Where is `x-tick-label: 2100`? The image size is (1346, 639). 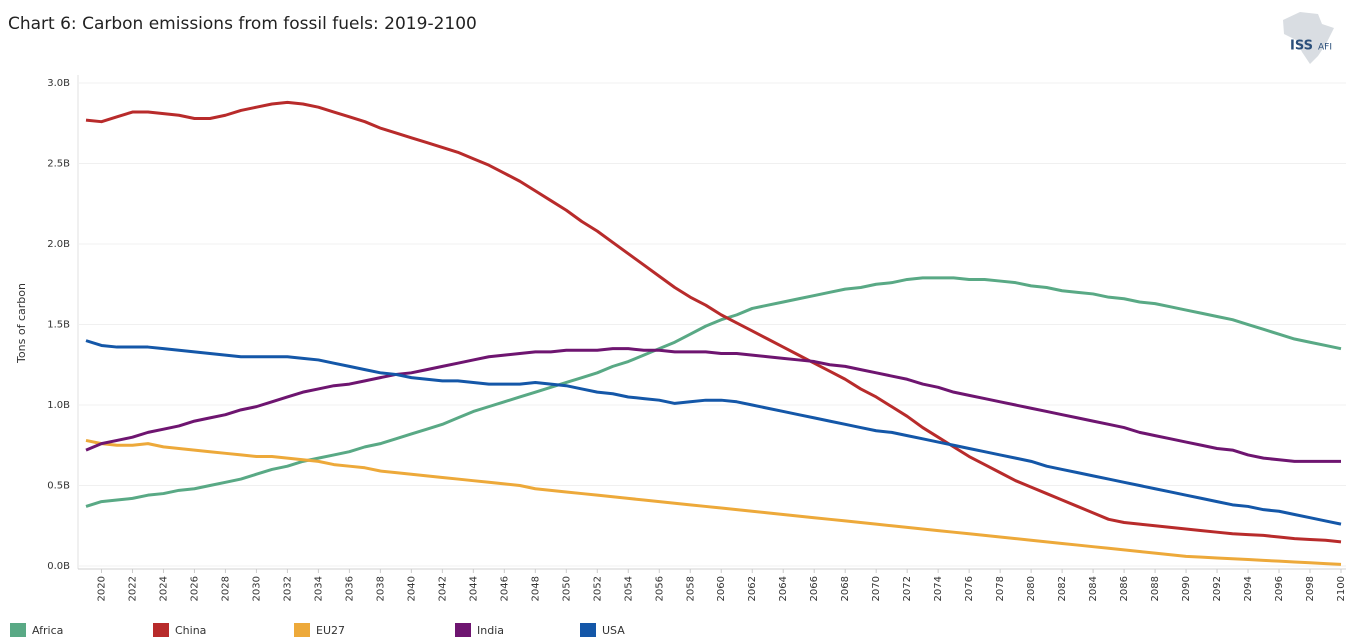 x-tick-label: 2100 is located at coordinates (1341, 588).